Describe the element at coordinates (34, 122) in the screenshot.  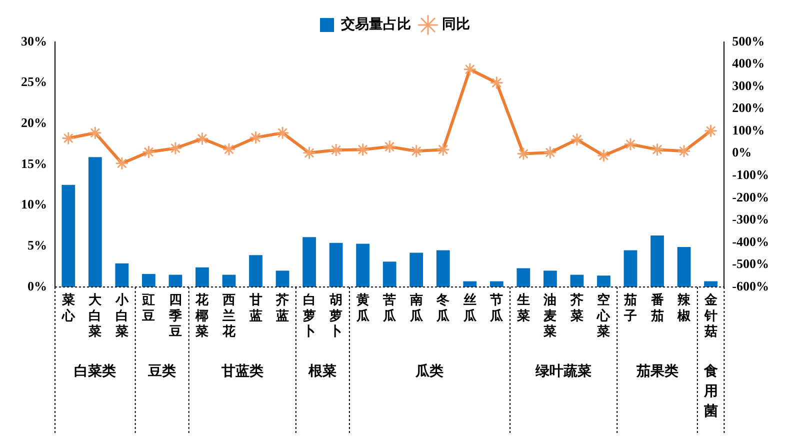
I see `y-tick-label: 20%` at that location.